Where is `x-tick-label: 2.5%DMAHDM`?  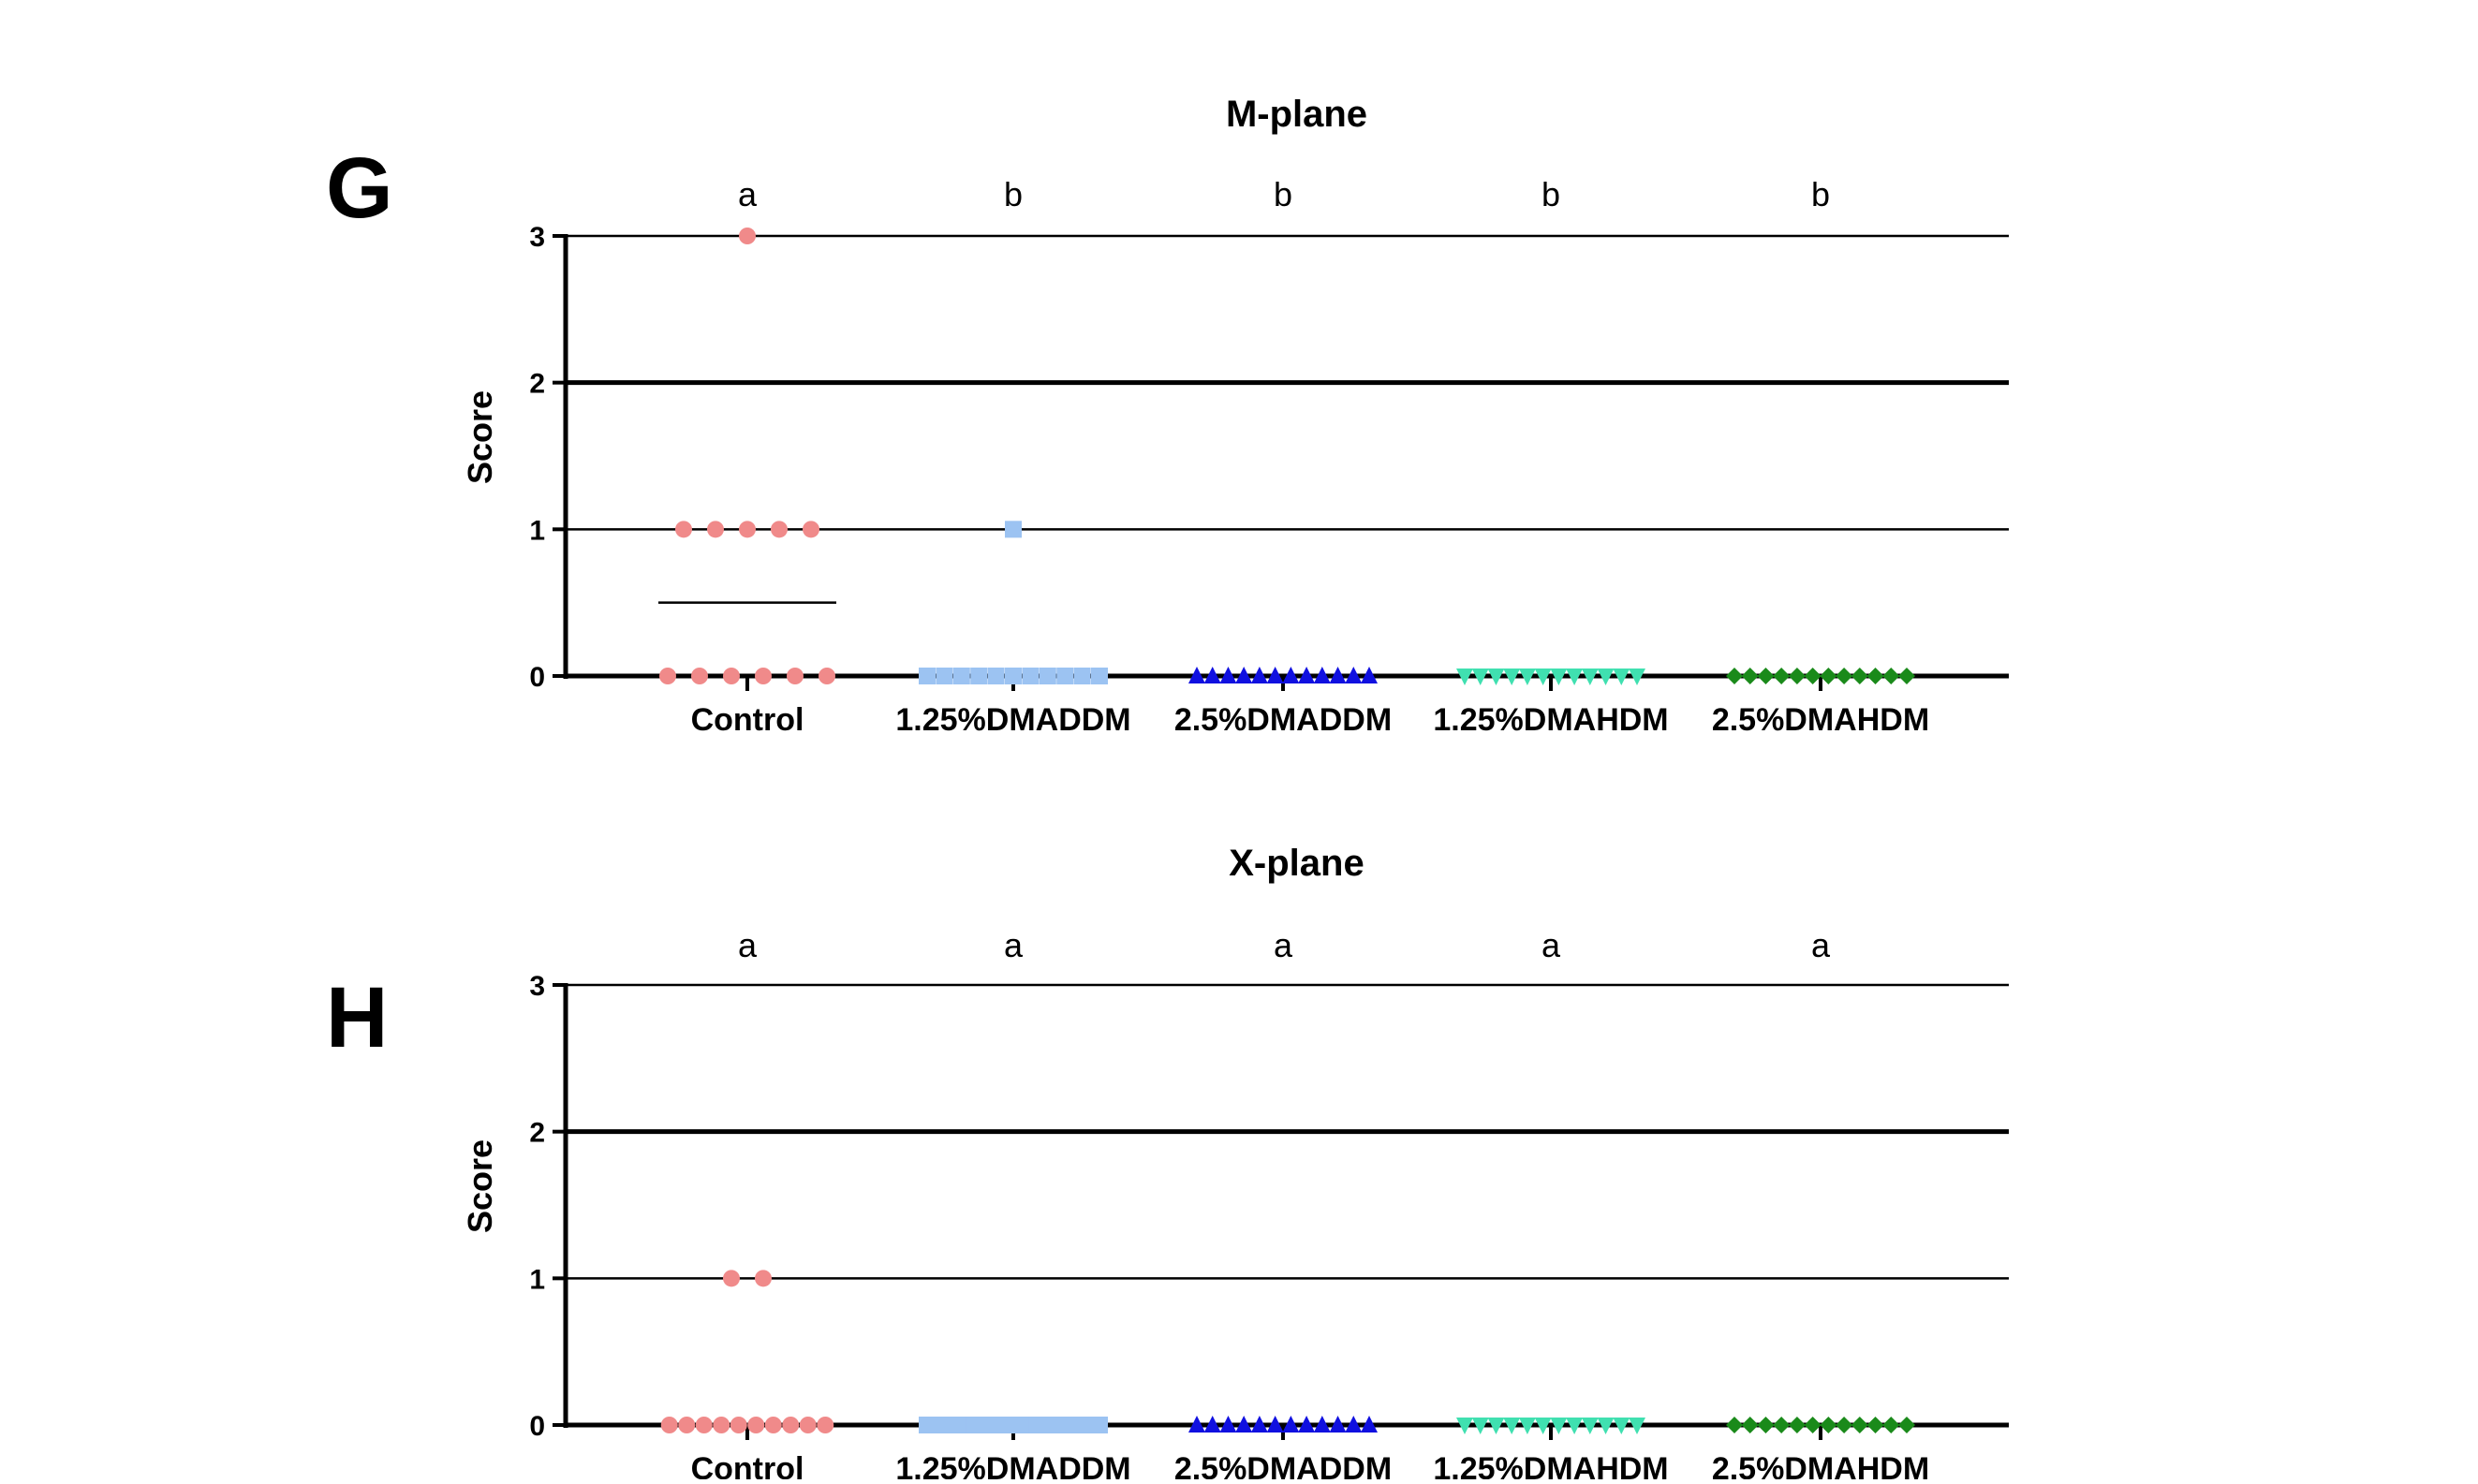
x-tick-label: 2.5%DMAHDM is located at coordinates (1820, 1465).